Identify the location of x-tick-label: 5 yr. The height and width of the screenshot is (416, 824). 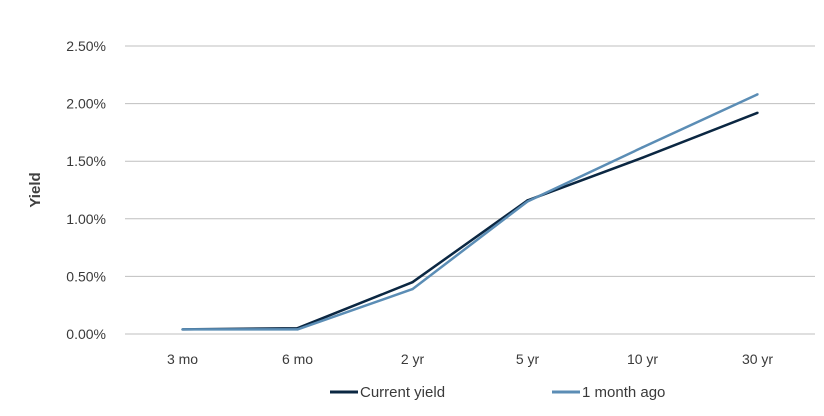
(528, 359).